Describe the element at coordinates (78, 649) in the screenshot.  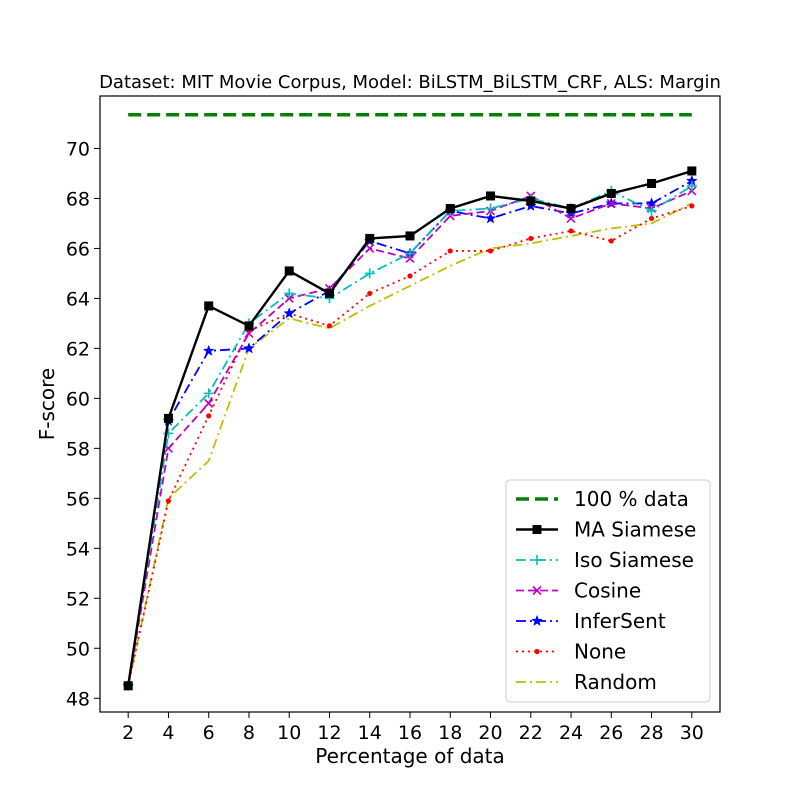
I see `y-tick-label: 50` at that location.